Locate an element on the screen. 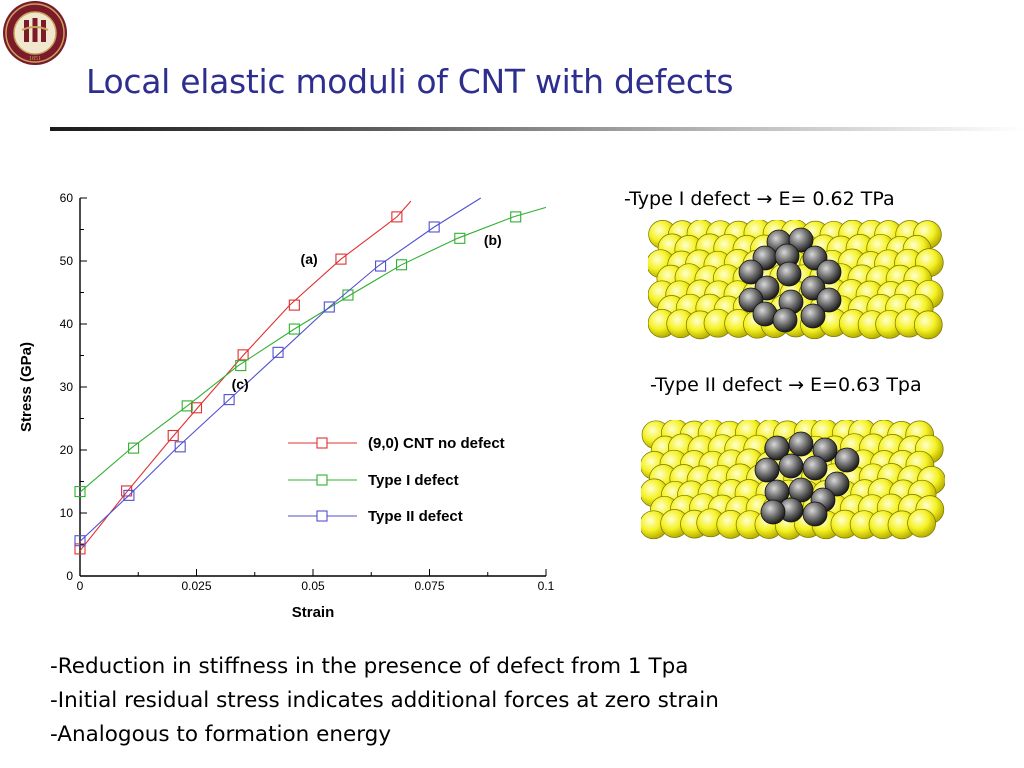 The image size is (1024, 768). nanotube-type1-defect-icon is located at coordinates (796, 280).